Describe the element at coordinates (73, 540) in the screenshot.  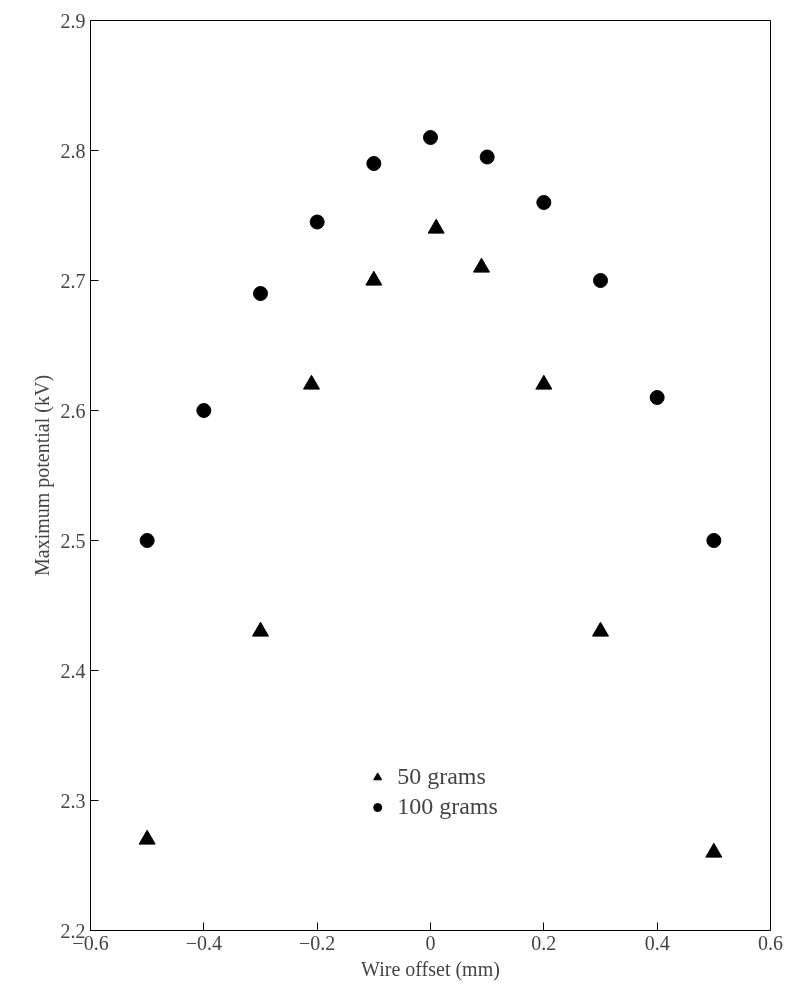
I see `y-tick-label: 2.5` at that location.